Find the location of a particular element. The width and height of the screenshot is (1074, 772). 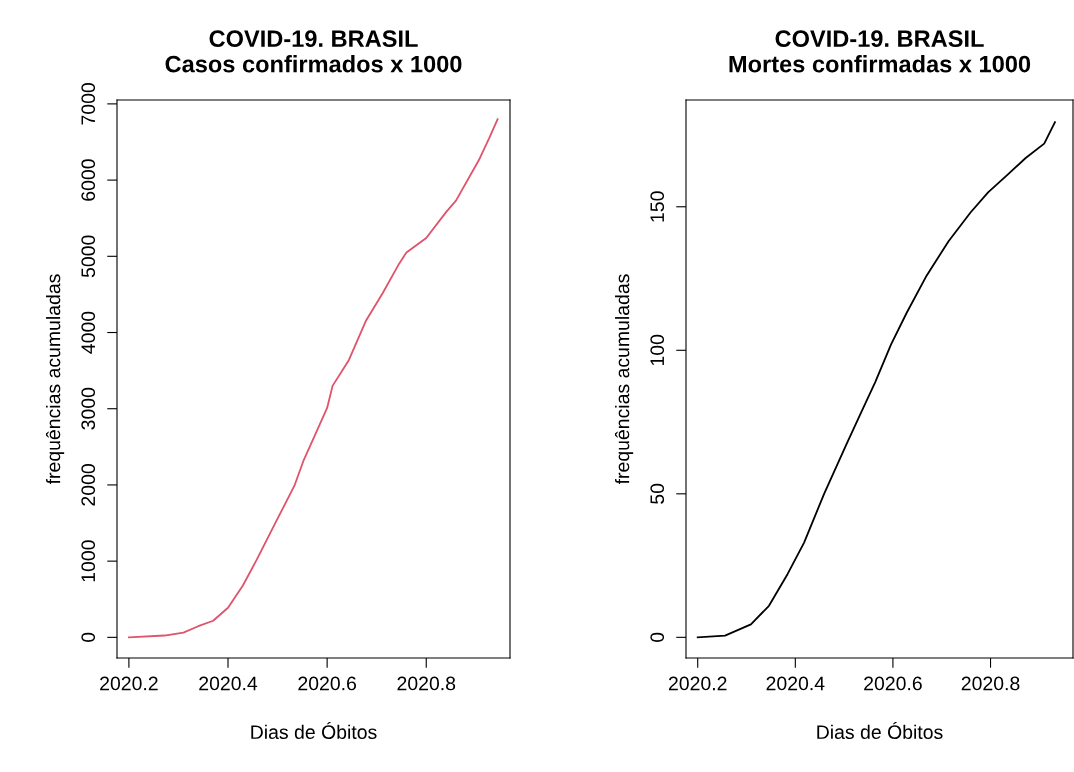

y-tick-label: 3000 is located at coordinates (88, 408).